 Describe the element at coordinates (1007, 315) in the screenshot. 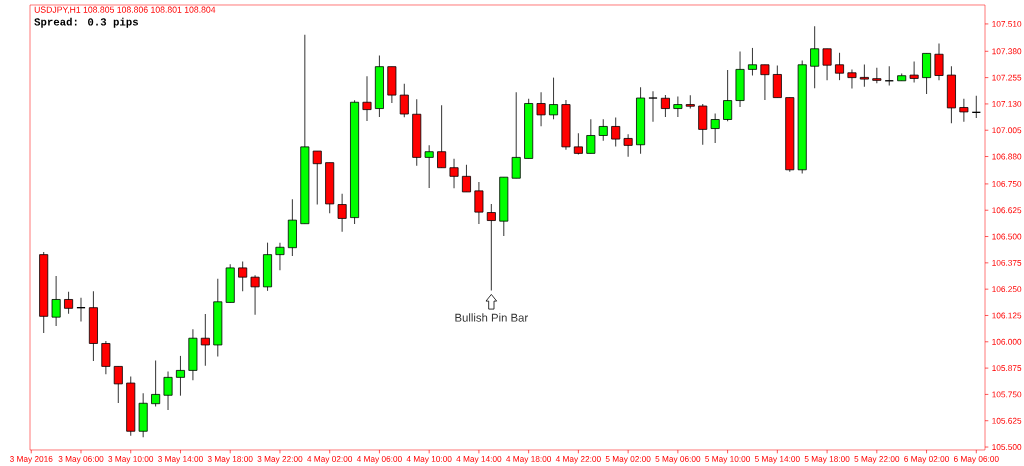

I see `y-tick-label: 106.125` at that location.